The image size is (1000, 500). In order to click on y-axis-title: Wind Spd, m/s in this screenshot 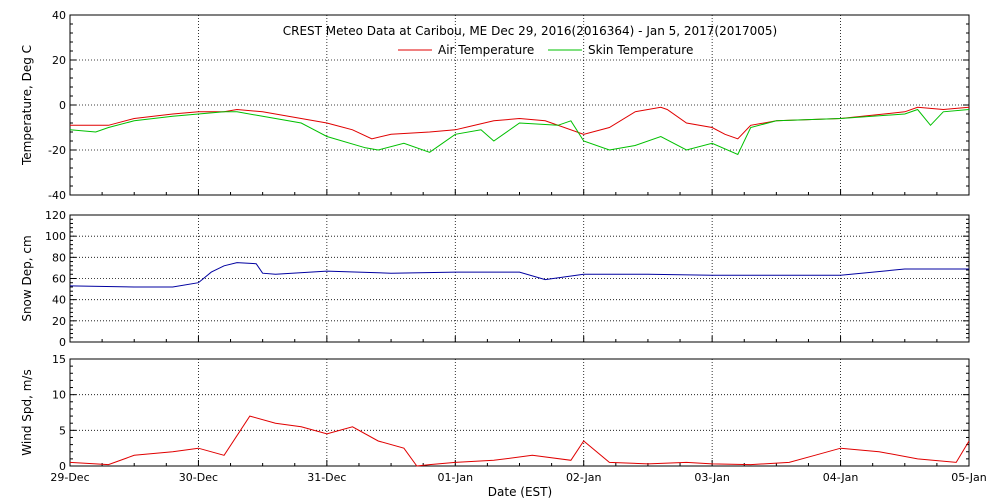, I will do `click(27, 412)`.